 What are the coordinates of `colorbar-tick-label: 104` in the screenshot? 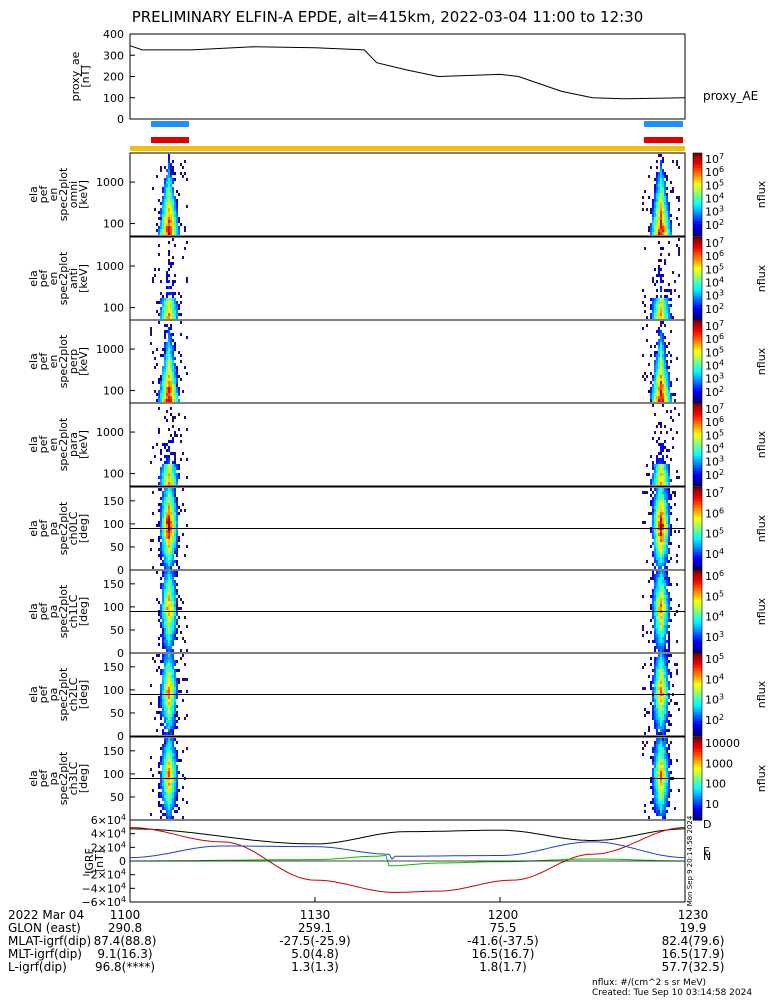 It's located at (714, 679).